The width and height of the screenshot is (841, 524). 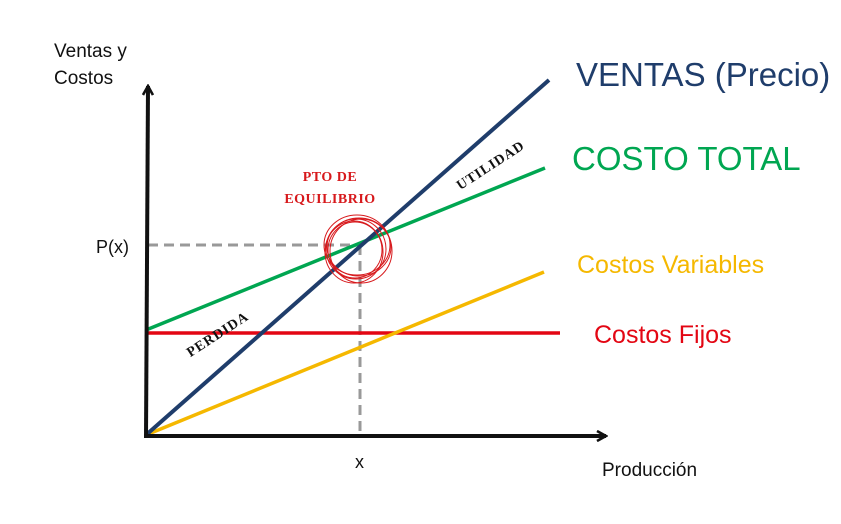 What do you see at coordinates (703, 74) in the screenshot?
I see `ventas-legend-label: VENTAS (Precio)` at bounding box center [703, 74].